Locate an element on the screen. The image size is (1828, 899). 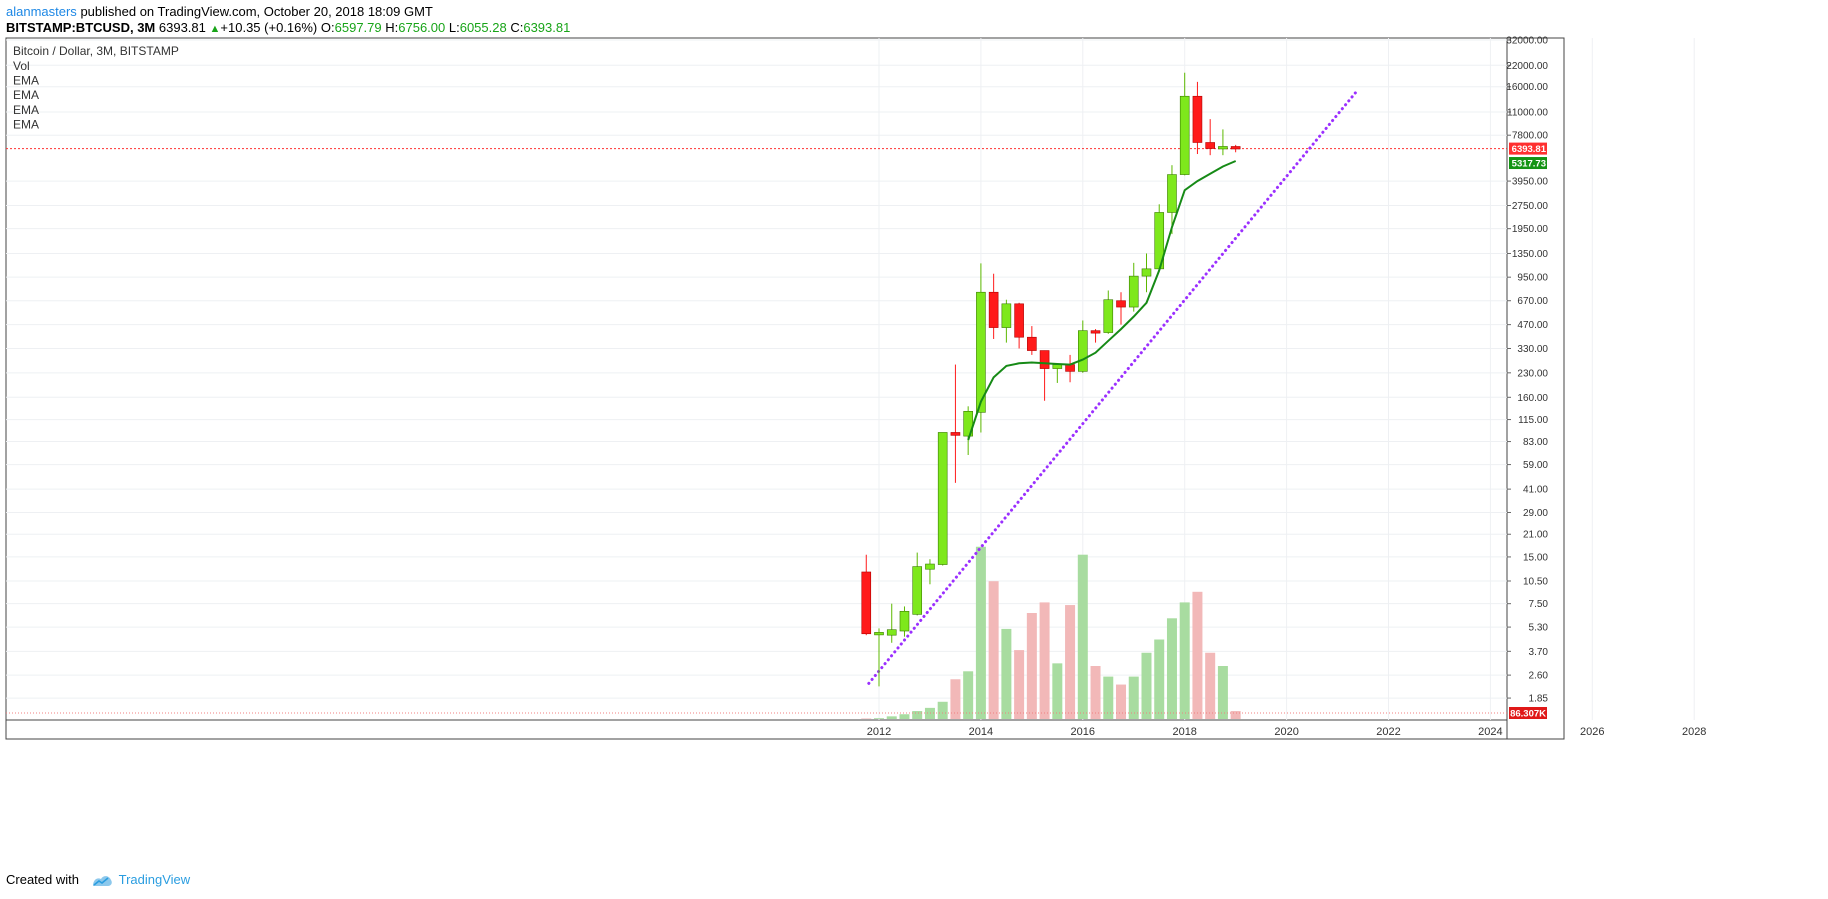
price-axis-label-2: 16000.00 is located at coordinates (1527, 87).